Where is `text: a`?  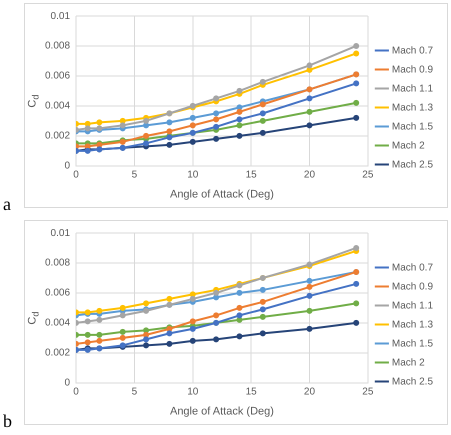 text: a is located at coordinates (7, 204).